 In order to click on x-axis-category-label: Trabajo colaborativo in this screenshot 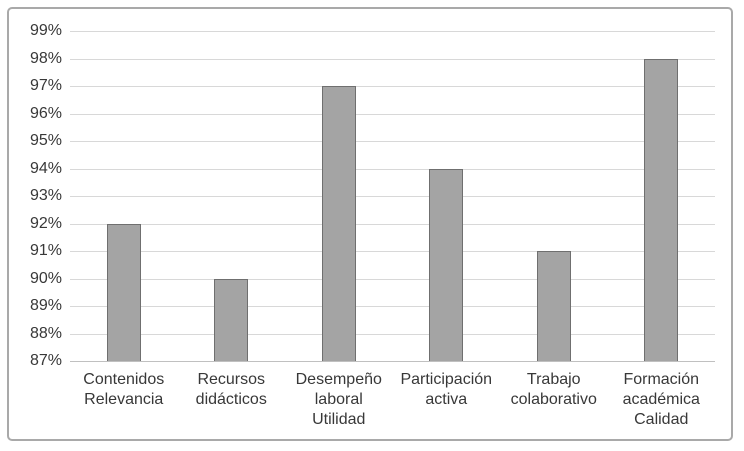, I will do `click(553, 389)`.